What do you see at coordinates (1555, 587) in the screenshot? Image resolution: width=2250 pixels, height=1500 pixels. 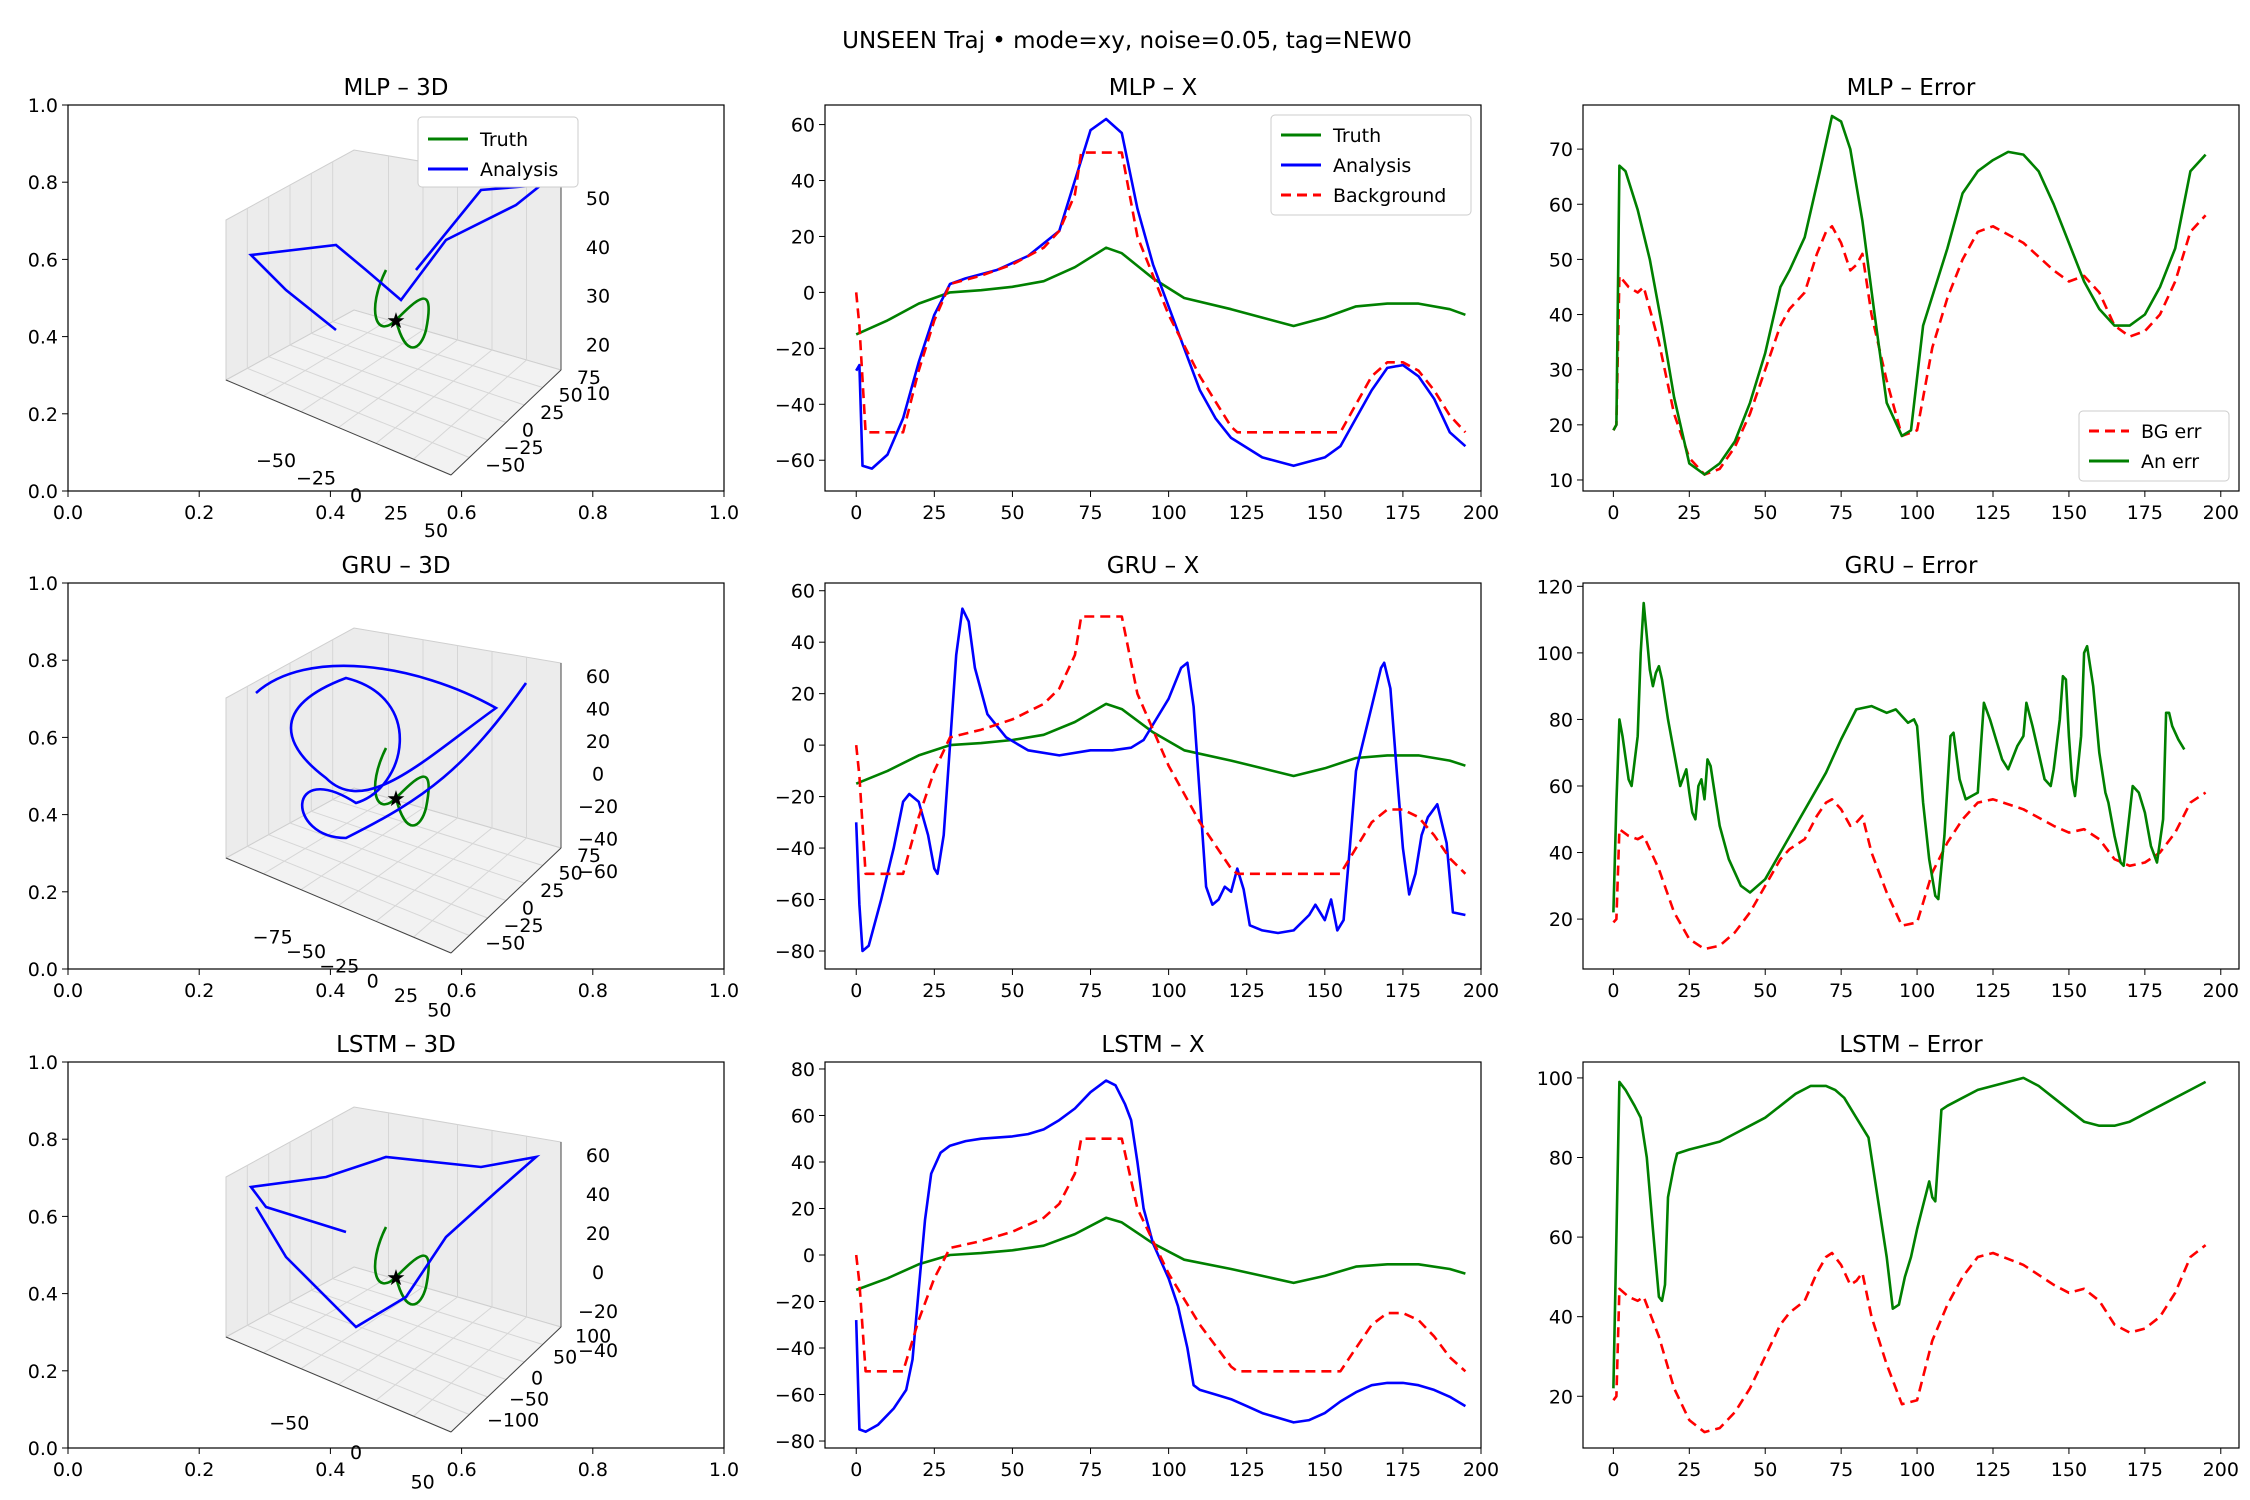 I see `y-tick-label: 120` at bounding box center [1555, 587].